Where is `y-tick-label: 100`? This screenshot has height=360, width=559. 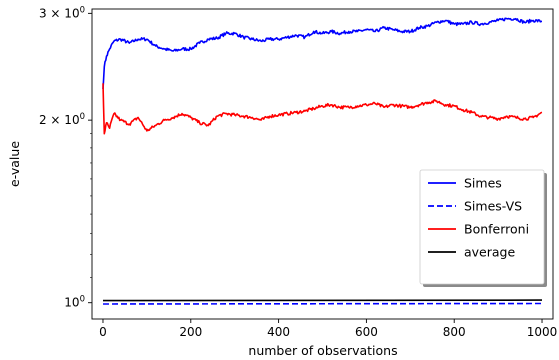
y-tick-label: 100 is located at coordinates (74, 302).